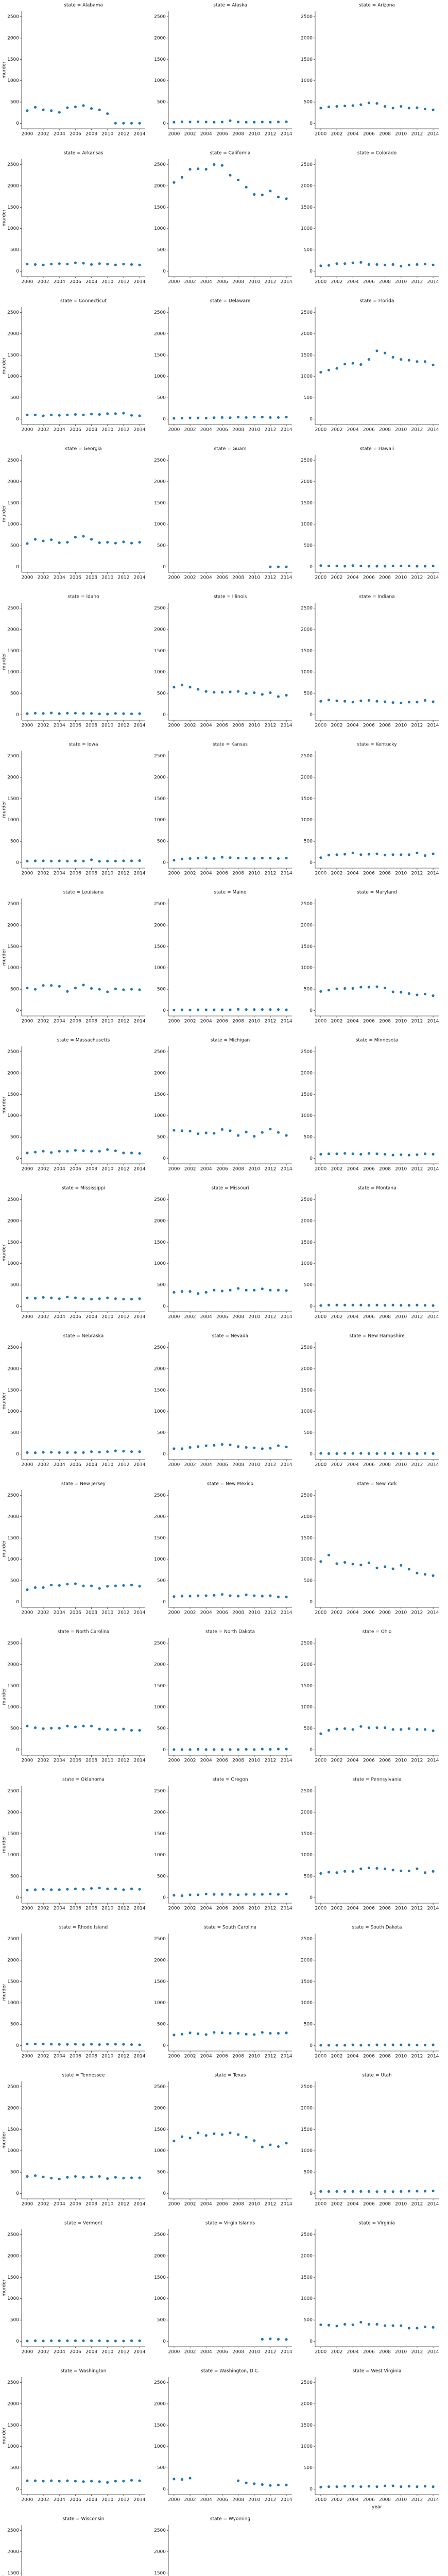 This screenshot has width=448, height=2576. What do you see at coordinates (377, 1632) in the screenshot?
I see `facet-title: state = Ohio` at bounding box center [377, 1632].